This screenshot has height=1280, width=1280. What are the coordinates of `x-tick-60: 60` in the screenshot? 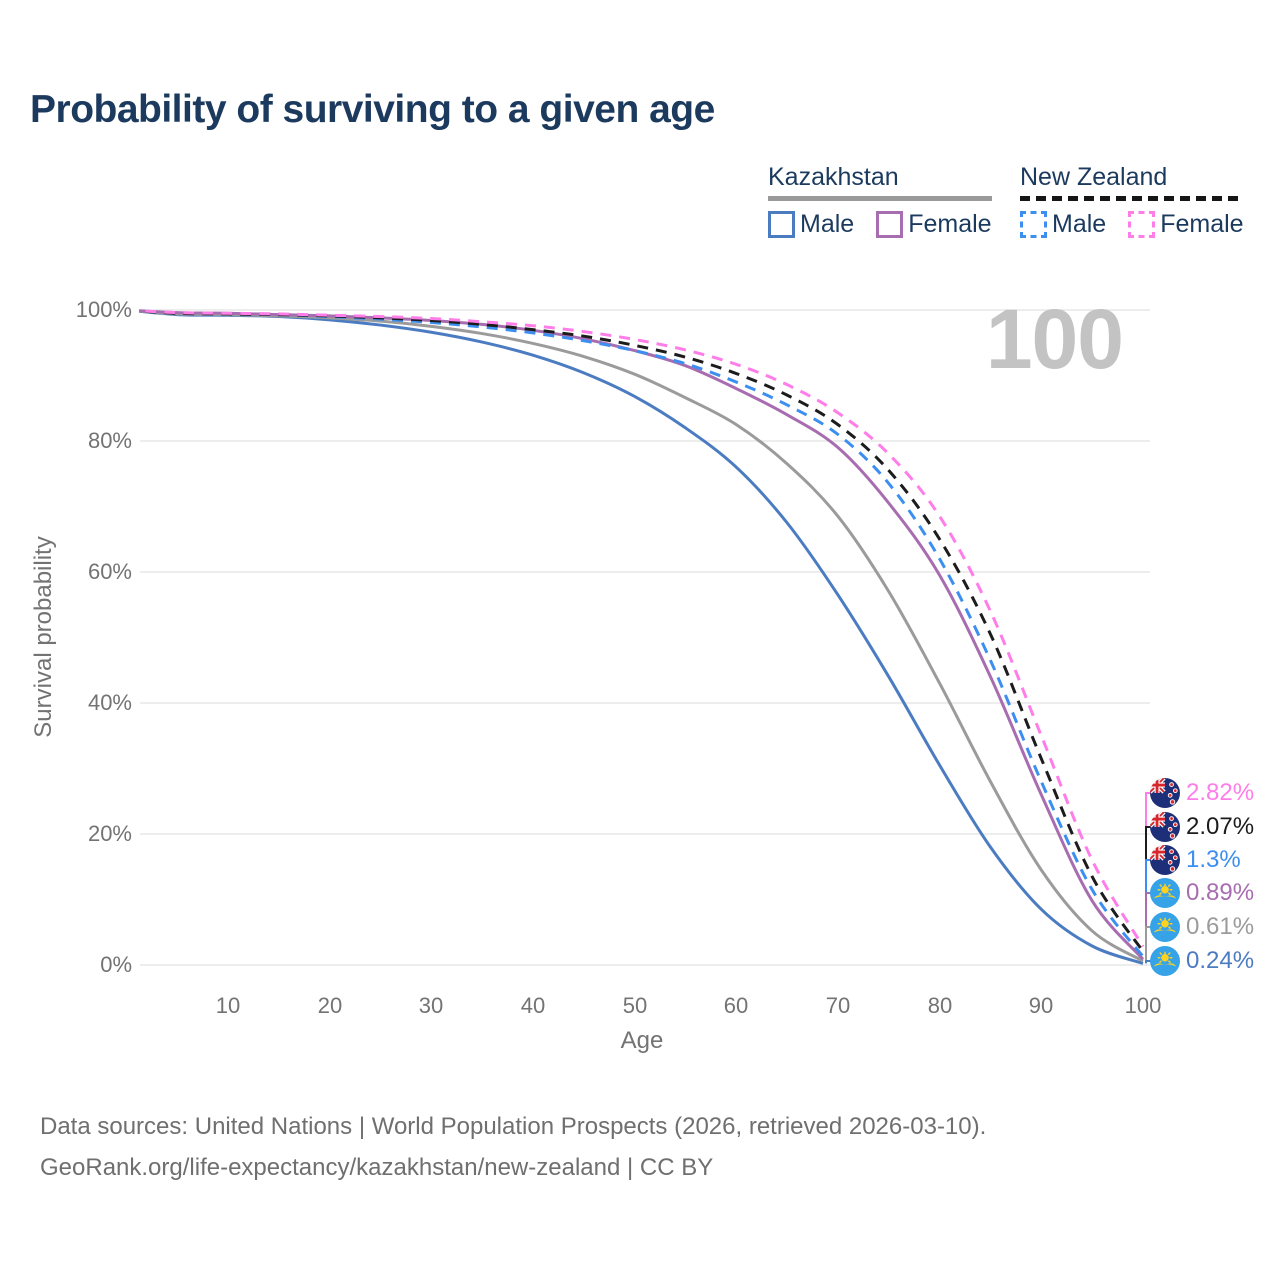 It's located at (736, 1005).